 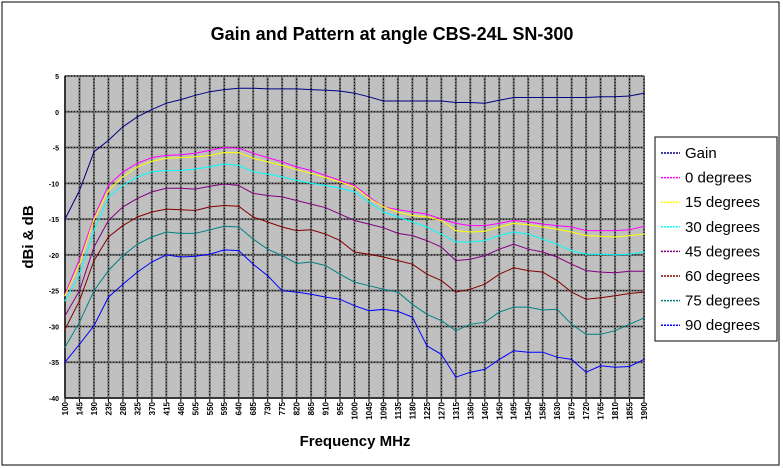 What do you see at coordinates (710, 202) in the screenshot?
I see `legend-item: 15 degrees` at bounding box center [710, 202].